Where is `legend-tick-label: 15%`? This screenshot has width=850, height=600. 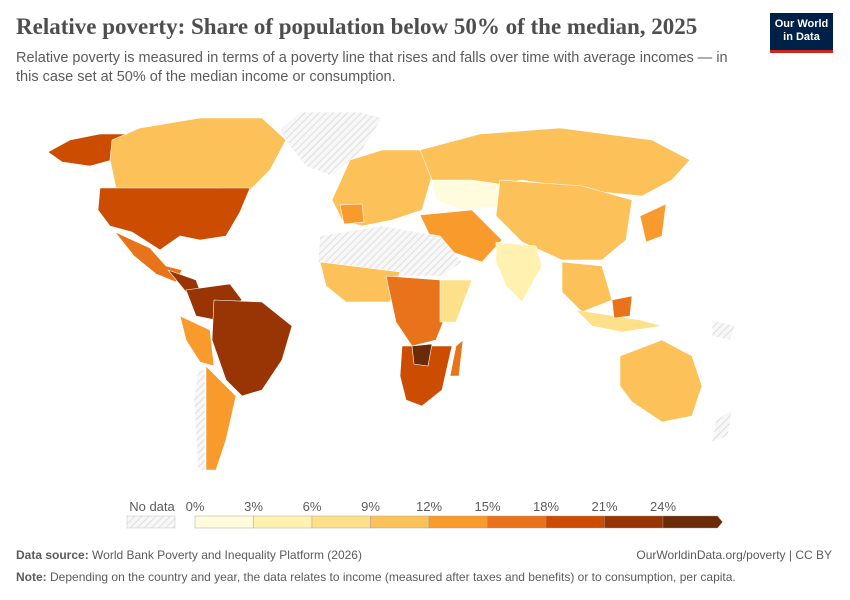
legend-tick-label: 15% is located at coordinates (487, 506).